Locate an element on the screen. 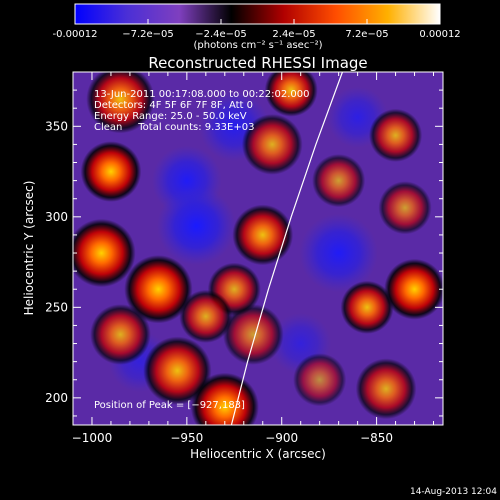 This screenshot has width=500, height=500. y-axis-title: Heliocentric Y (arcsec) is located at coordinates (29, 248).